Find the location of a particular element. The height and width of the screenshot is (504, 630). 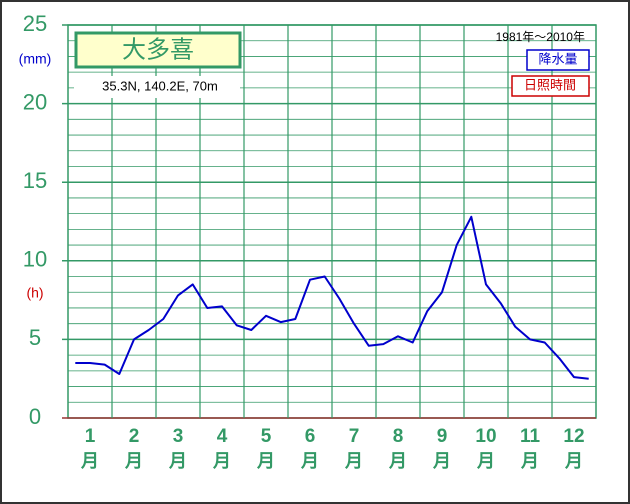

y-unit: (mm) is located at coordinates (35, 59).